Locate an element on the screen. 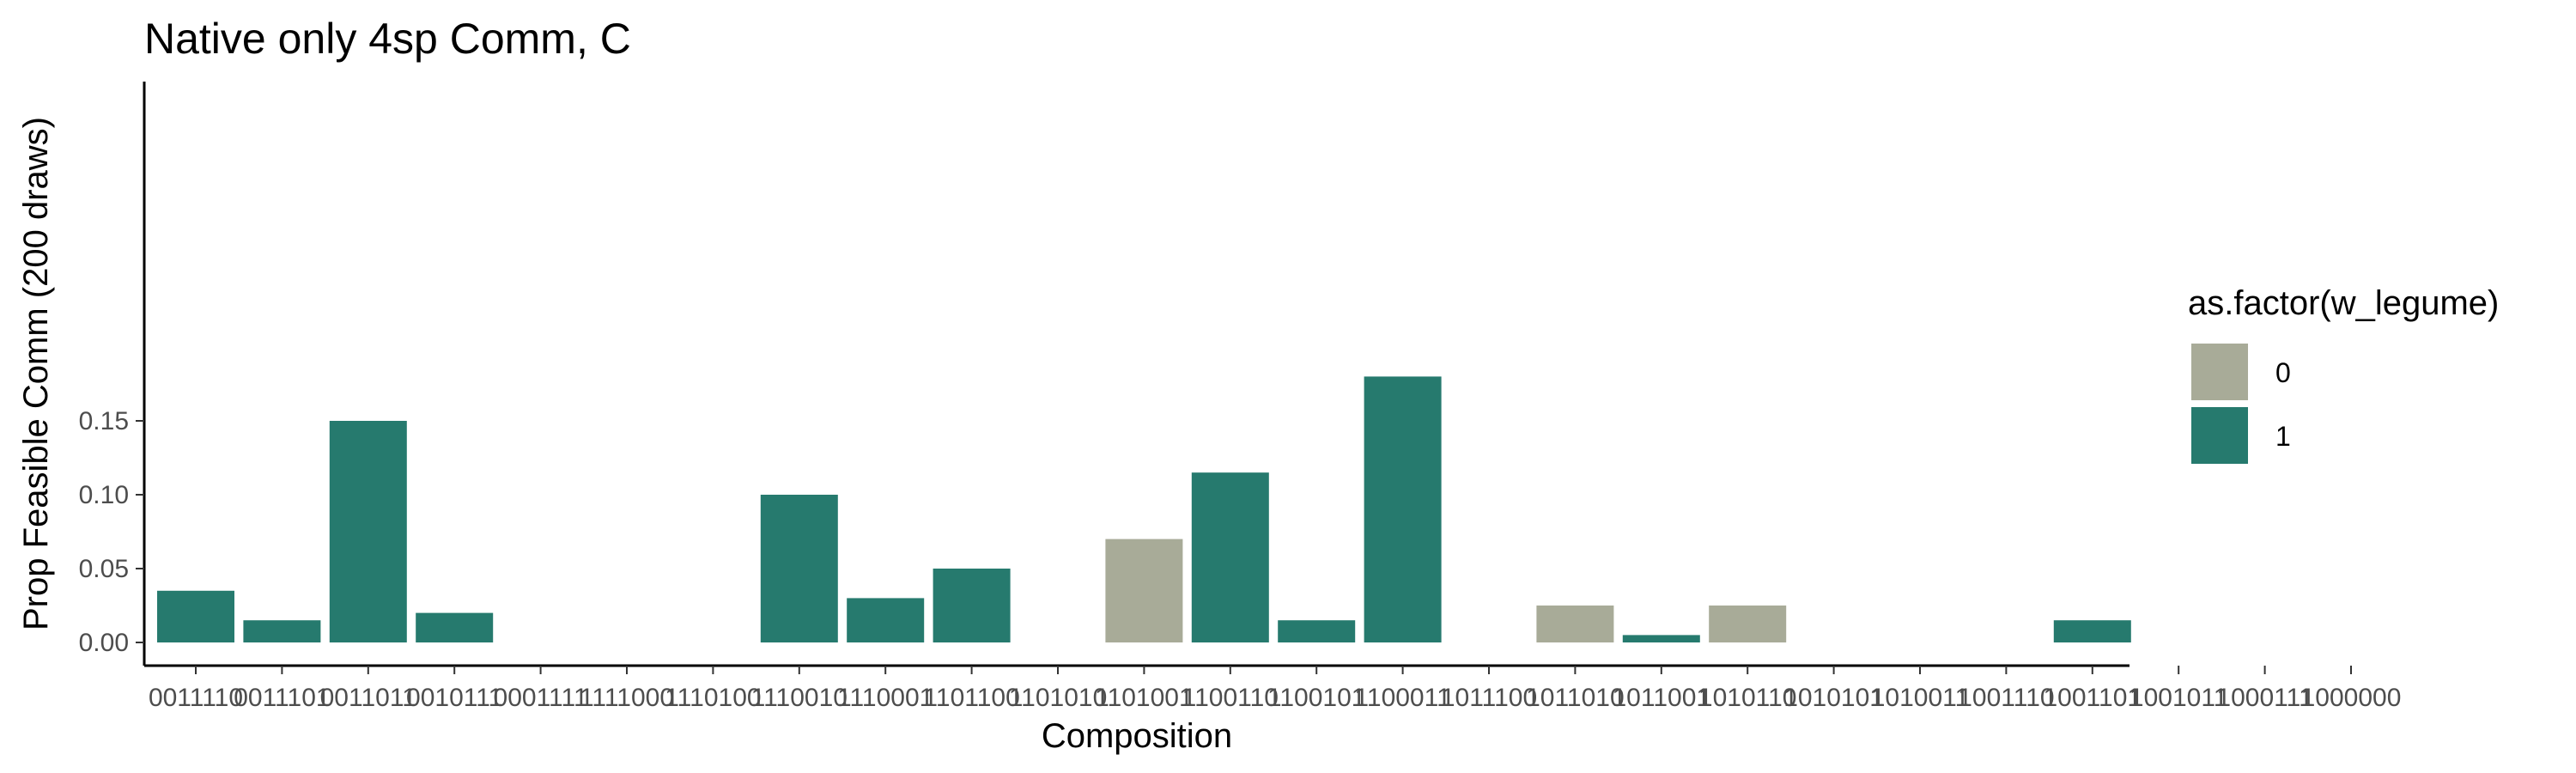 The height and width of the screenshot is (773, 2576). x-tick-label: 1100110 is located at coordinates (1230, 698).